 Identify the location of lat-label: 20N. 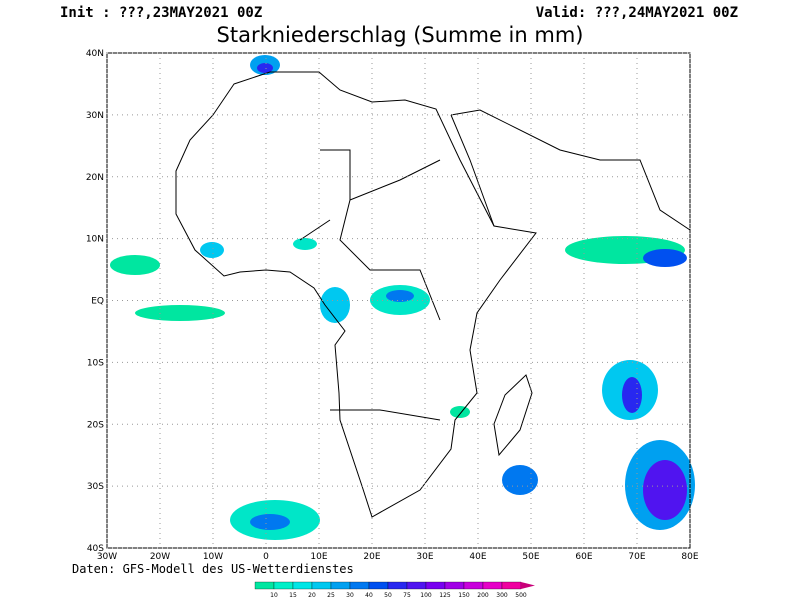
(95, 178).